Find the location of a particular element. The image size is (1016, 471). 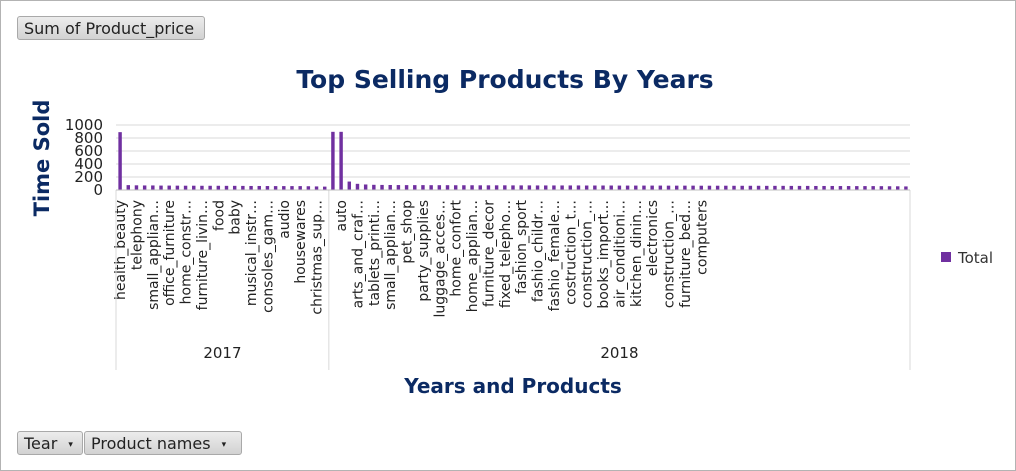

year-filter-button: Tear ▾ is located at coordinates (50, 443).